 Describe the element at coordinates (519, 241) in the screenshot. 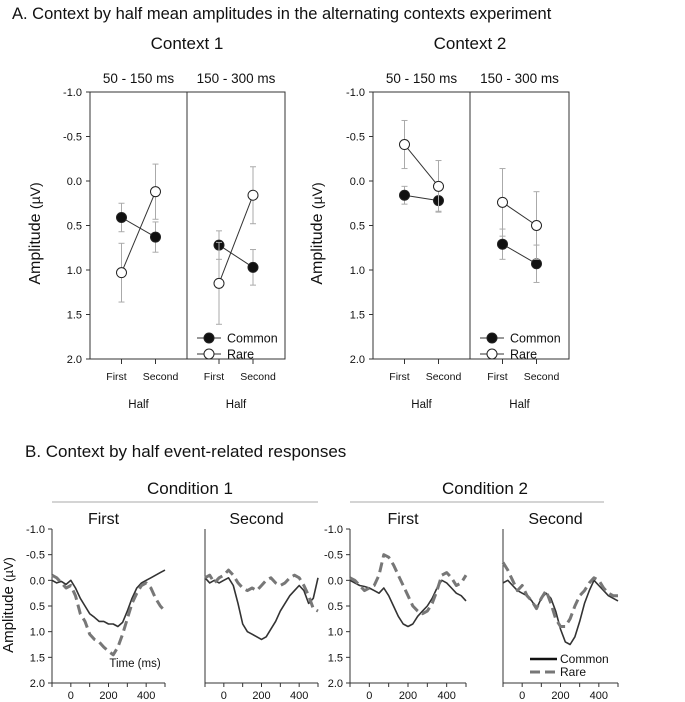

I see `subpanel: 150 - 300 ms First Second Half` at that location.